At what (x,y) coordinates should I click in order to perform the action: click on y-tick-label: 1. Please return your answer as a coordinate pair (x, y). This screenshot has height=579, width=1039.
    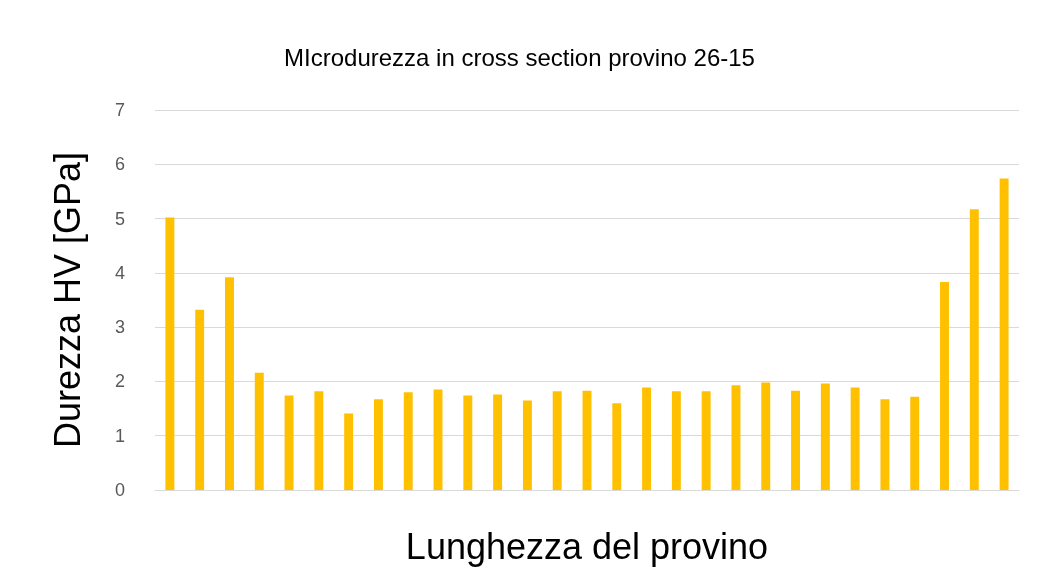
    Looking at the image, I should click on (119, 435).